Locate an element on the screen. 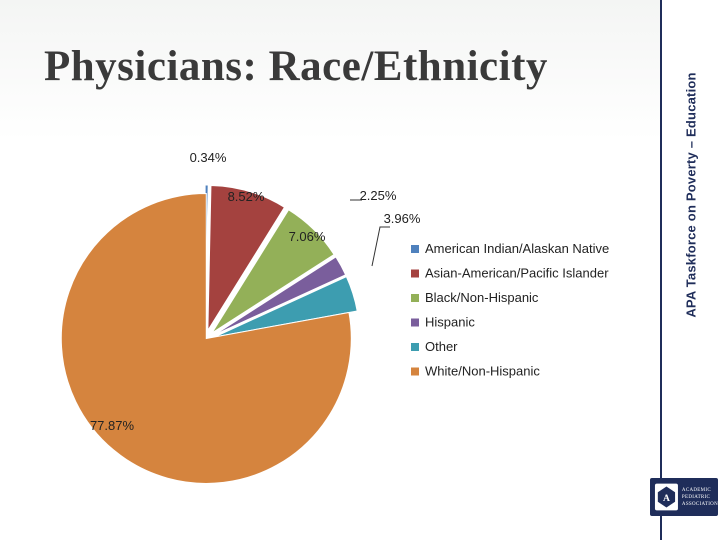 The height and width of the screenshot is (540, 720). data-label: 8.52% is located at coordinates (246, 196).